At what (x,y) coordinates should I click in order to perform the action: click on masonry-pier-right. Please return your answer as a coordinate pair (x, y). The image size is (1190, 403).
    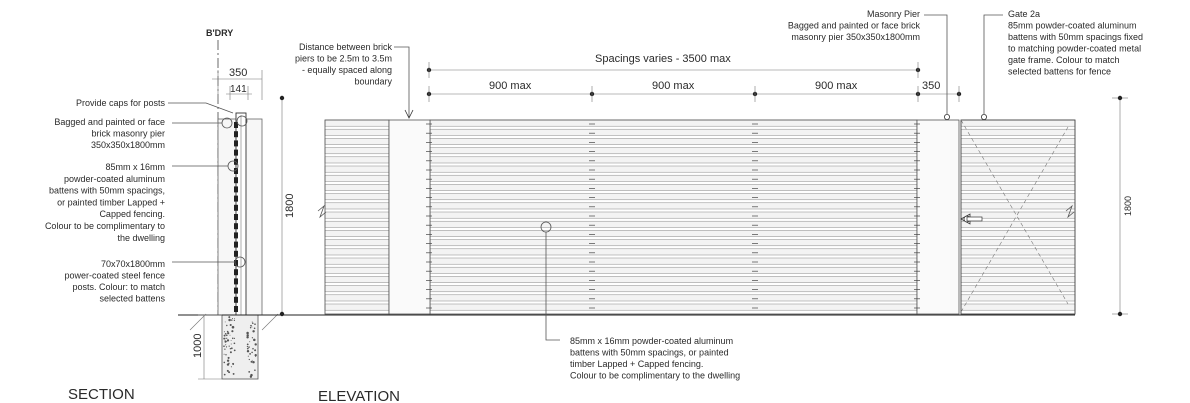
    Looking at the image, I should click on (938, 217).